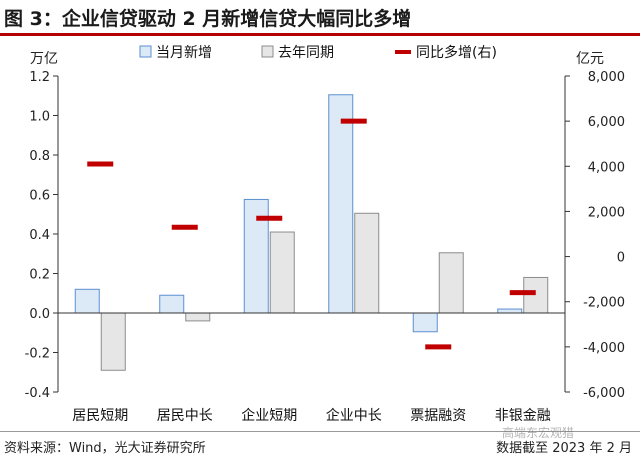 Image resolution: width=640 pixels, height=460 pixels. What do you see at coordinates (320, 34) in the screenshot?
I see `title-rule` at bounding box center [320, 34].